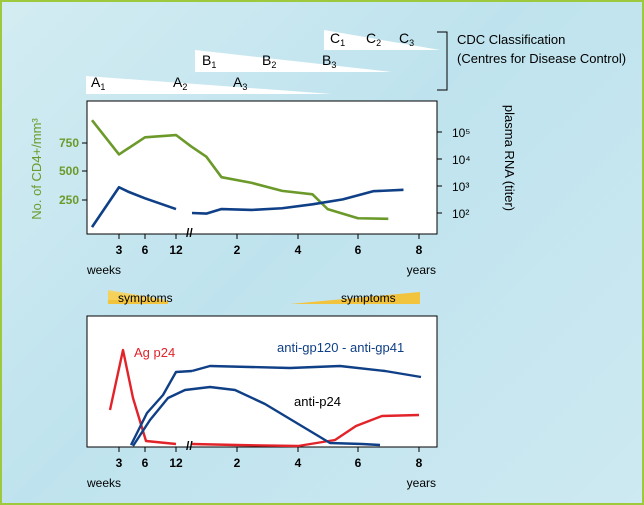 This screenshot has height=505, width=644. Describe the element at coordinates (154, 352) in the screenshot. I see `legend-ag-p24: Ag p24` at that location.